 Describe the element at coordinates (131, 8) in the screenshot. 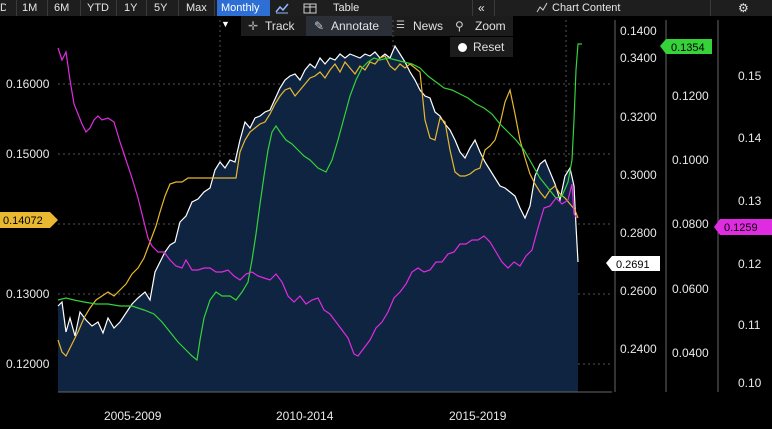

I see `period-1y: 1Y` at that location.